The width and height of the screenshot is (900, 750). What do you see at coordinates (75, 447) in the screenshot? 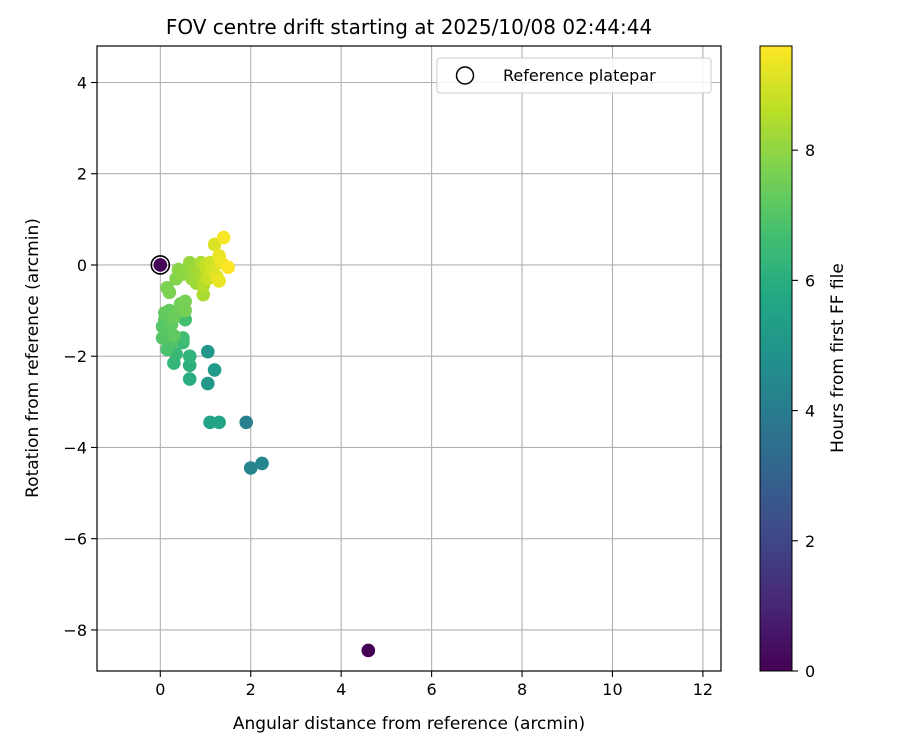
I see `y-tick-label: −4` at bounding box center [75, 447].